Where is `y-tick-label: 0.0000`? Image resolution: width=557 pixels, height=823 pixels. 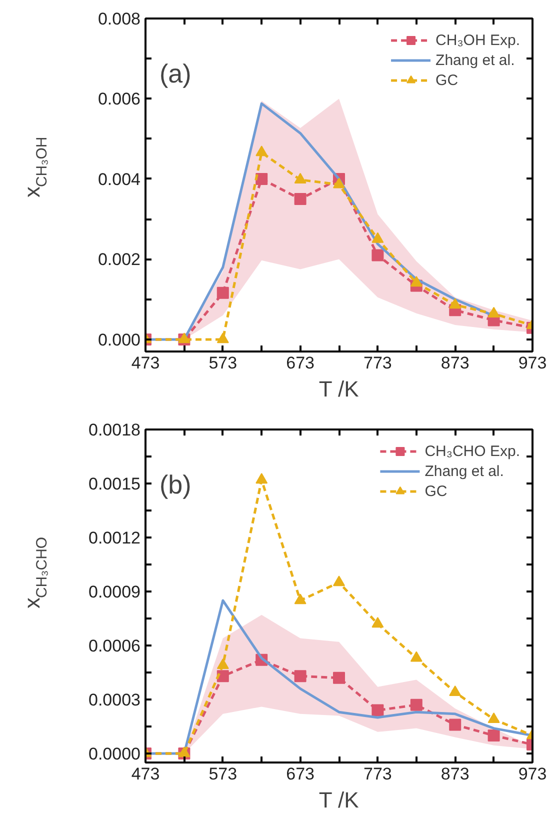 y-tick-label: 0.0000 is located at coordinates (114, 754).